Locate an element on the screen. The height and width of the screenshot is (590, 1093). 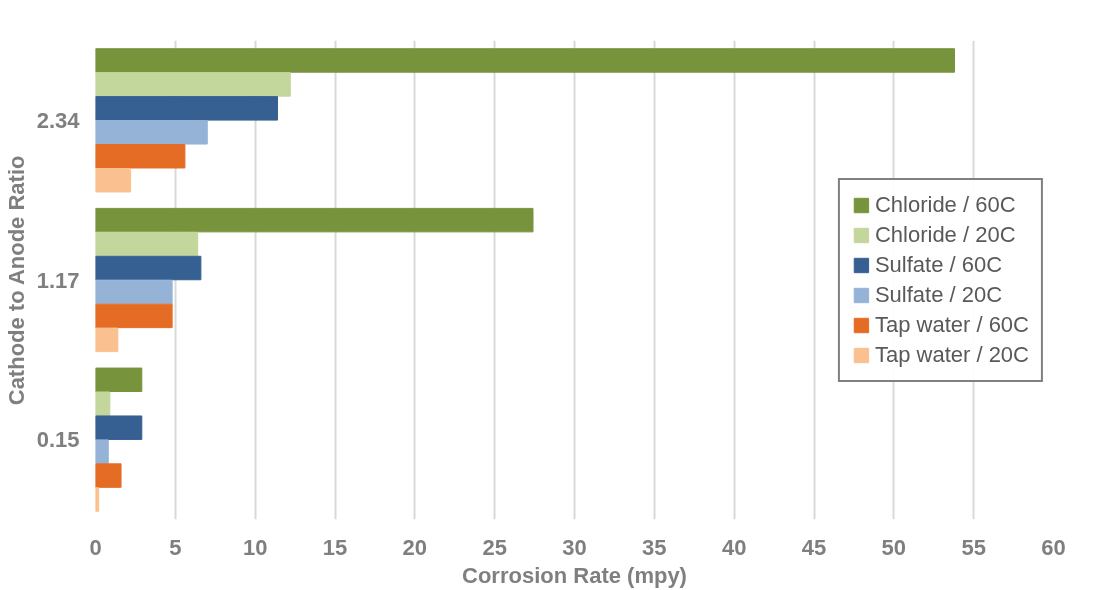
legend-label: Chloride / 20C is located at coordinates (945, 234).